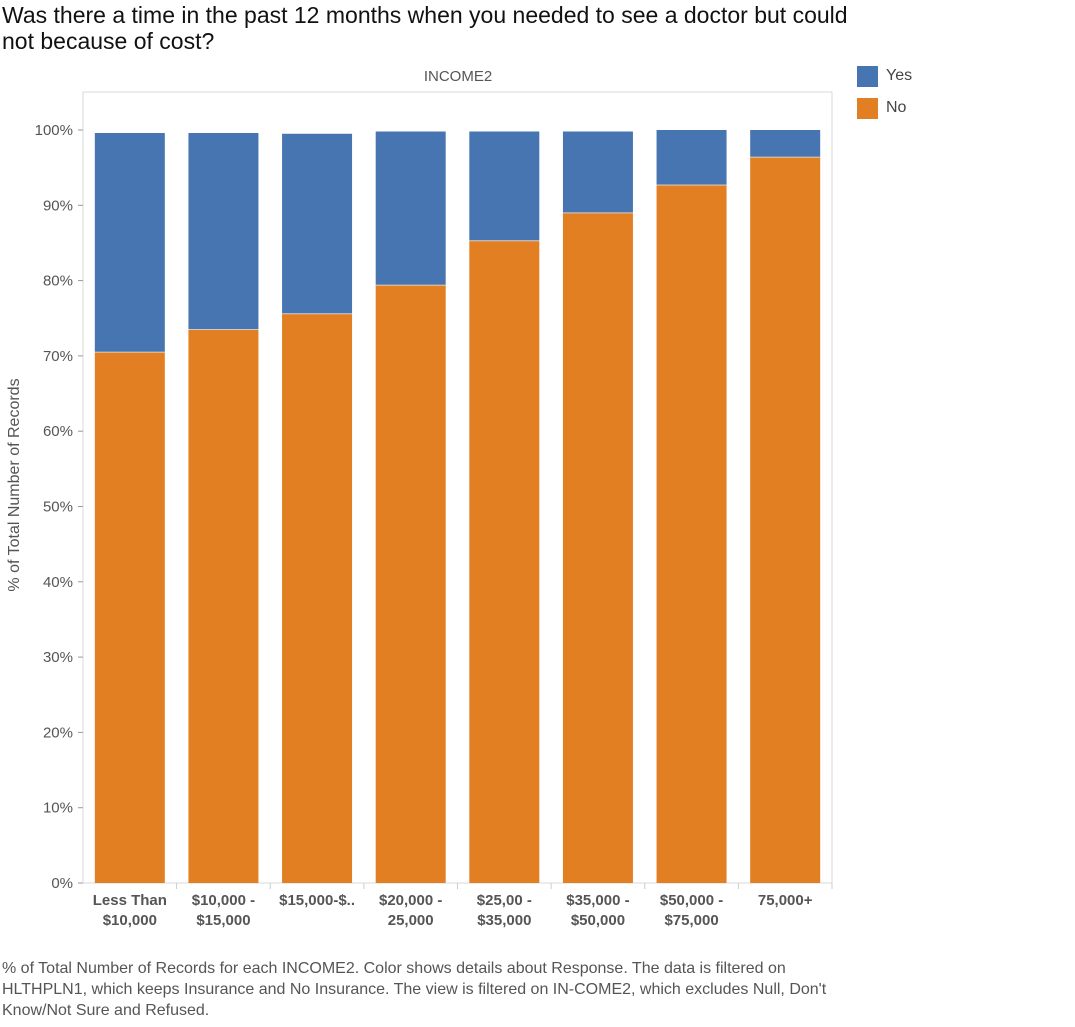 The image size is (1075, 1027). I want to click on legend-swatch-yes, so click(867, 76).